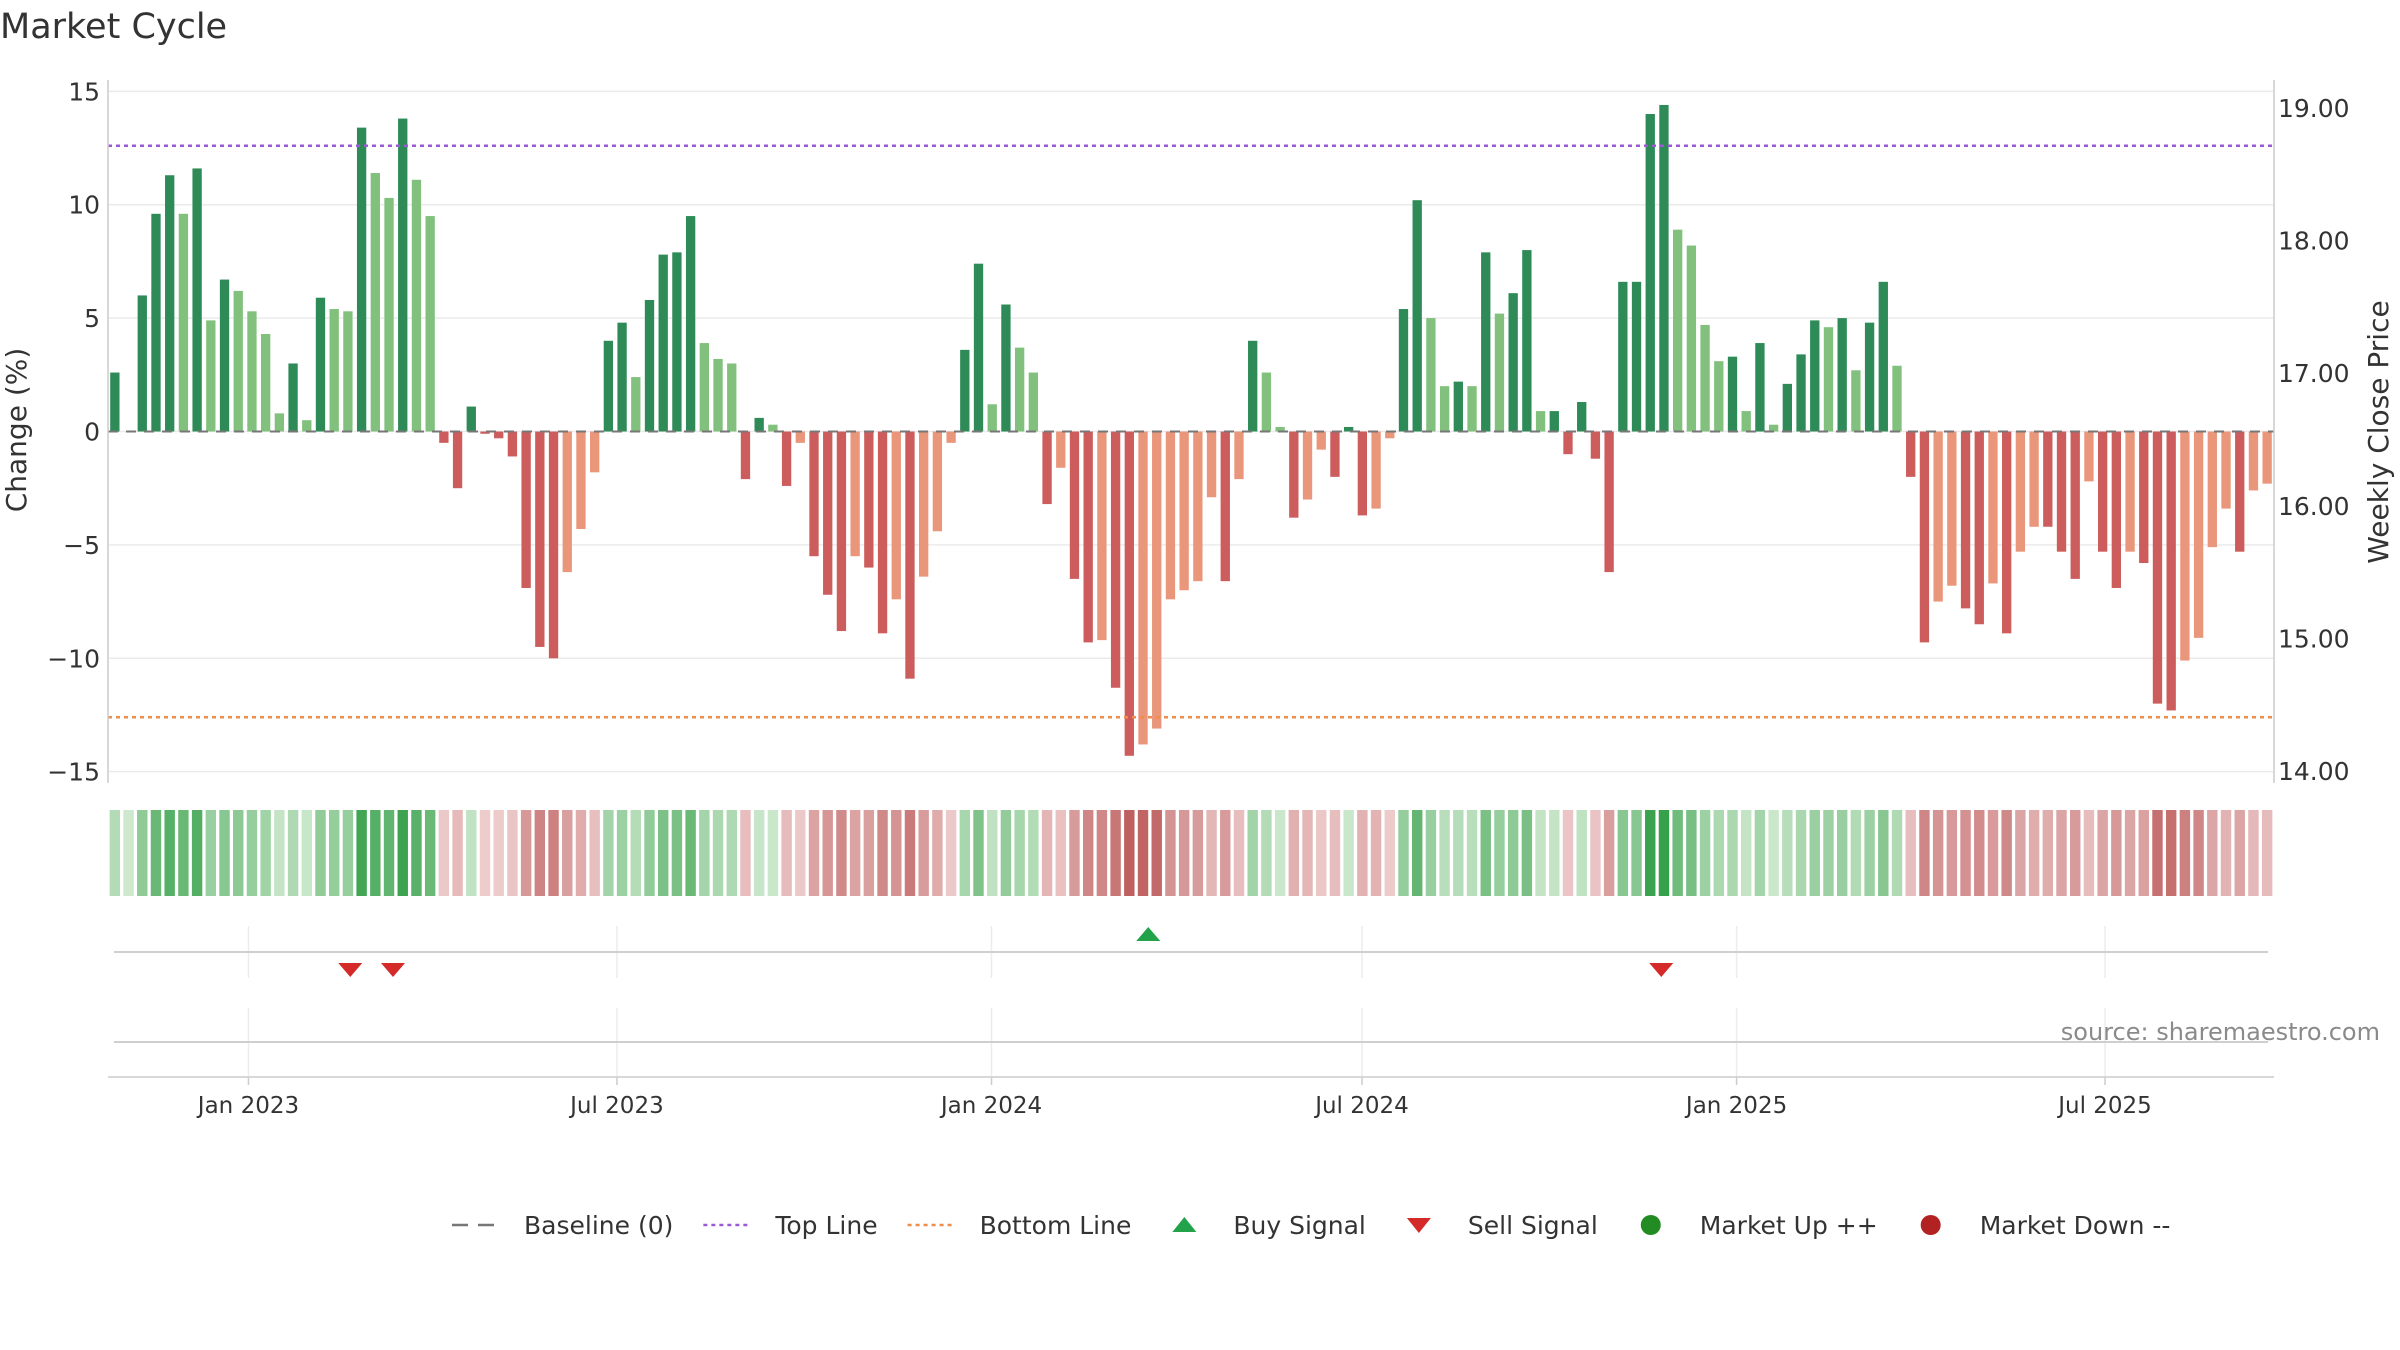  What do you see at coordinates (92, 318) in the screenshot?
I see `y-left-tick-label: 5` at bounding box center [92, 318].